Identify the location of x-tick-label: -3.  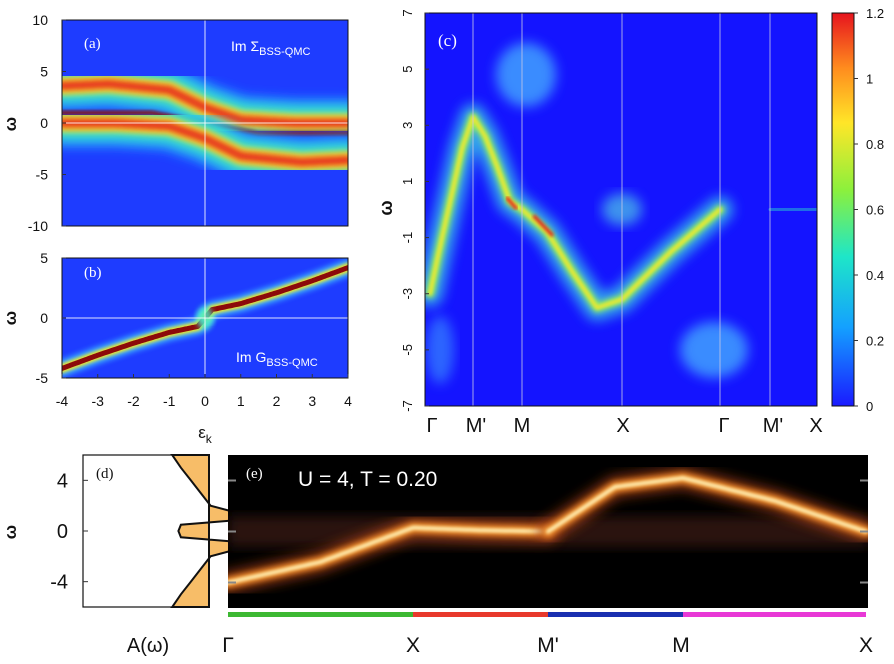
(98, 401).